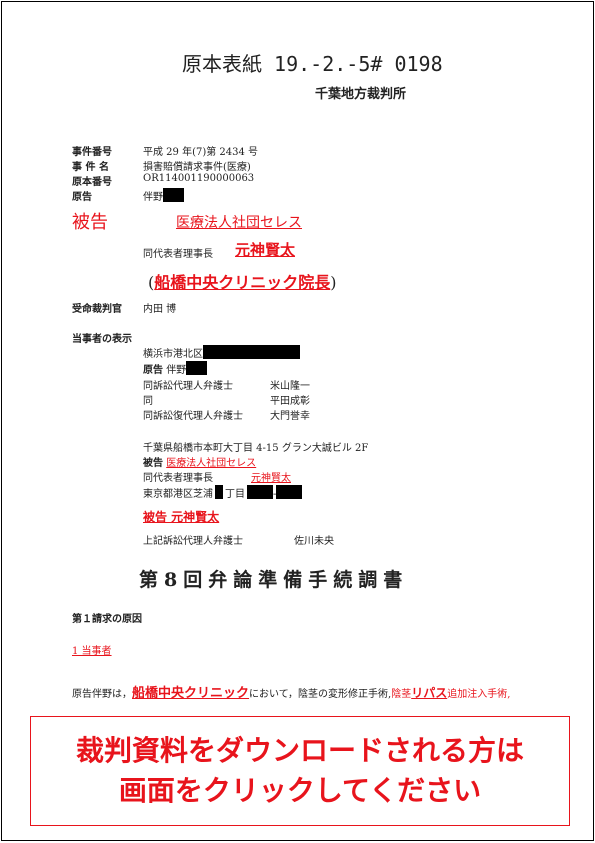 The image size is (595, 843). Describe the element at coordinates (153, 370) in the screenshot. I see `plaintiff-role: 原告` at that location.